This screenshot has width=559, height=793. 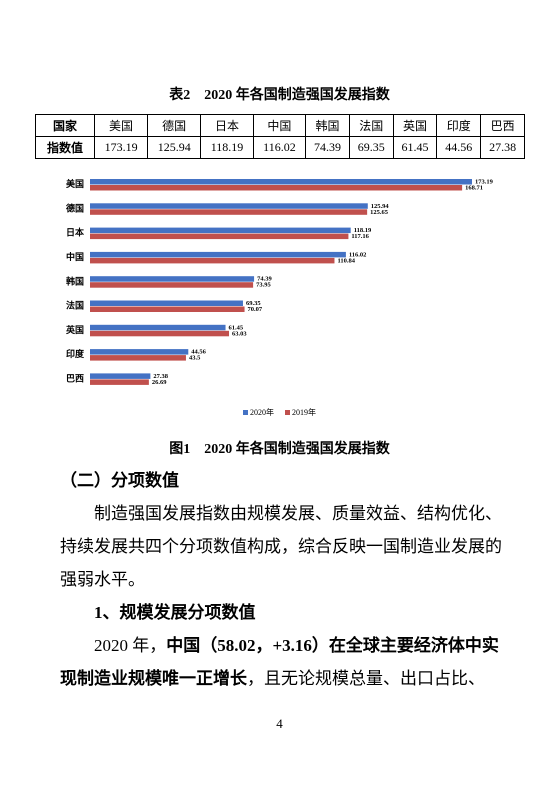 What do you see at coordinates (484, 181) in the screenshot?
I see `data-label: 173.19` at bounding box center [484, 181].